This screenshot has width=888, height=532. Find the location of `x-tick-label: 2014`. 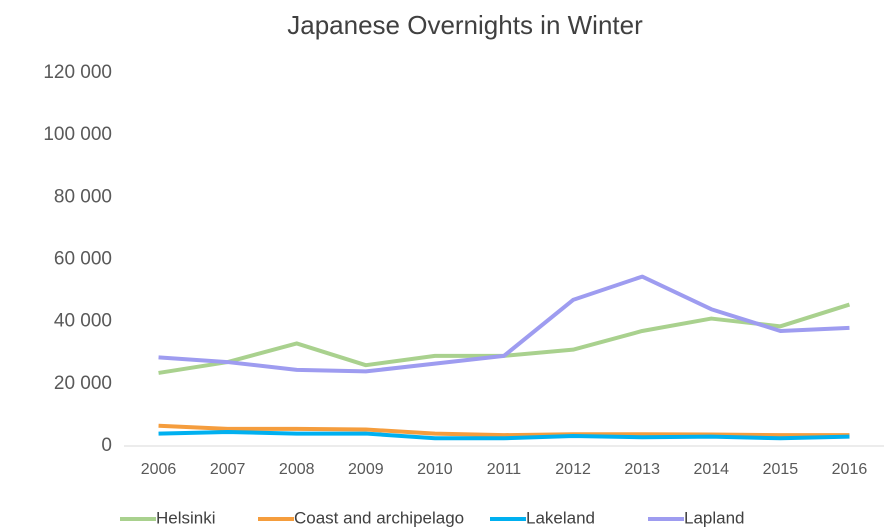

x-tick-label: 2014 is located at coordinates (711, 469).